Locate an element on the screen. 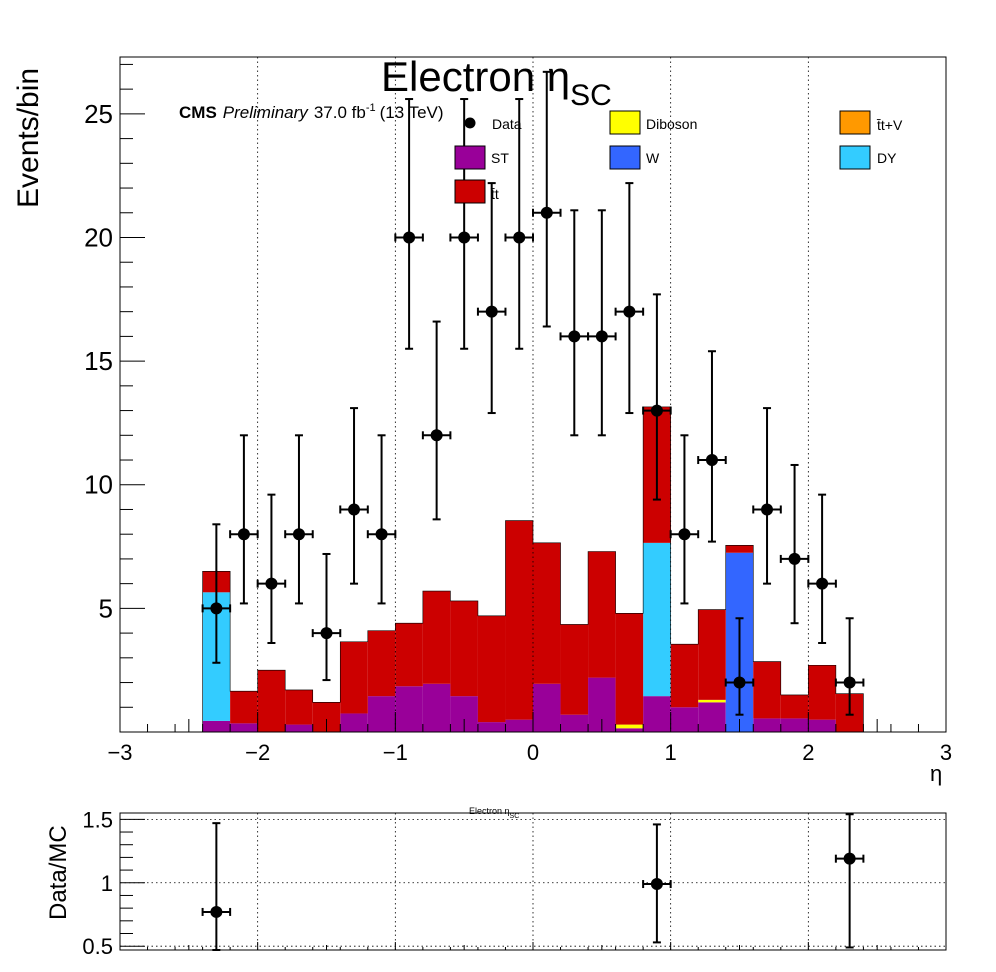 Image resolution: width=996 pixels, height=972 pixels. ratio-points is located at coordinates (533, 882).